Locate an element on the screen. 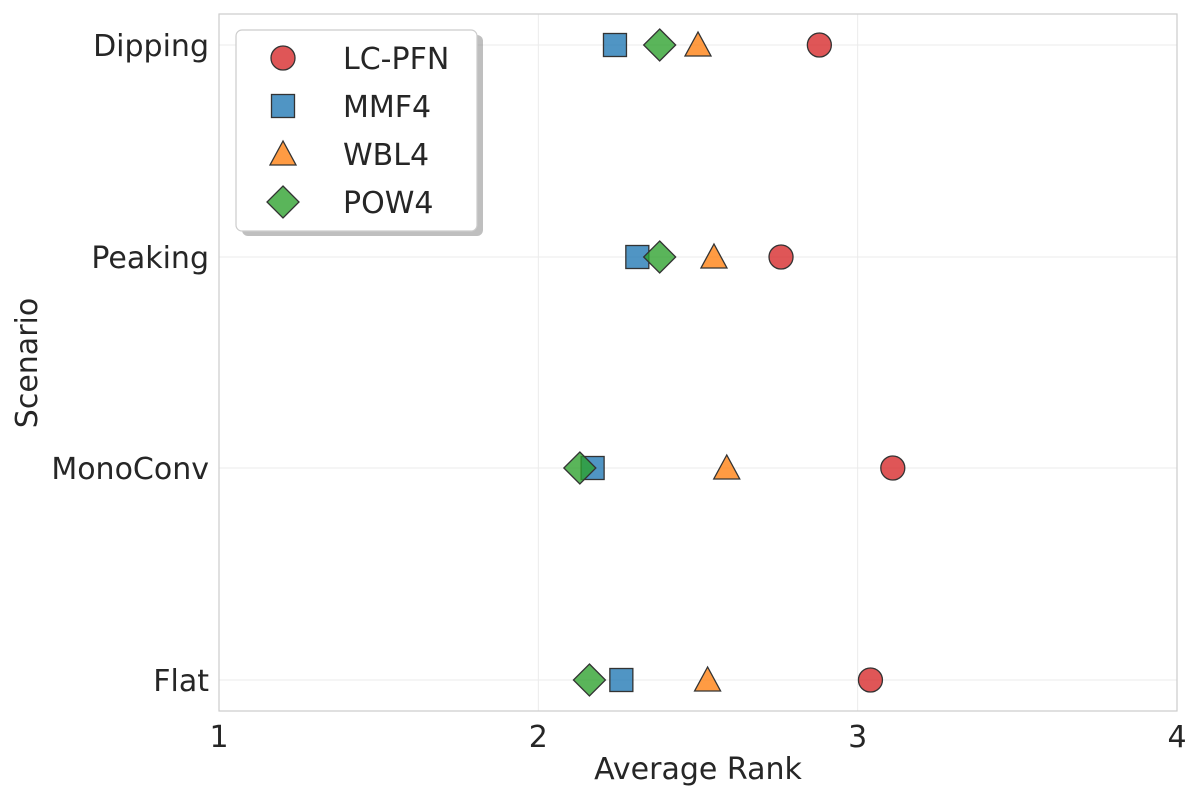 Image resolution: width=1200 pixels, height=800 pixels. series-mmf4 is located at coordinates (615, 362).